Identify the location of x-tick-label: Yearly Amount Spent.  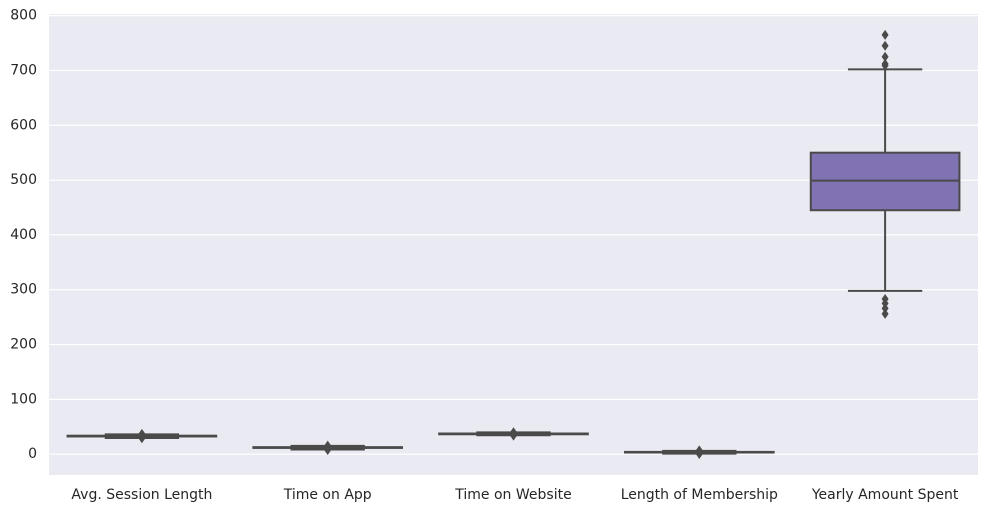
(885, 495).